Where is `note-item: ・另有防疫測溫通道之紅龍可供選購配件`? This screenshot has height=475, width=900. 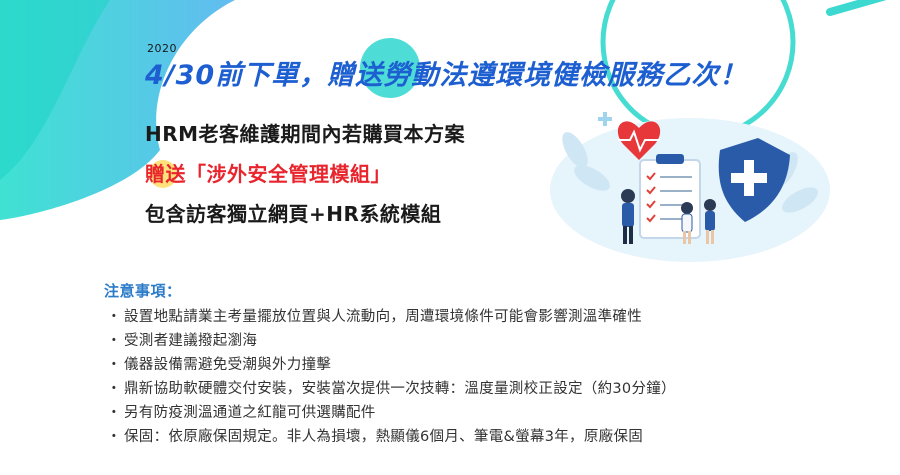
note-item: ・另有防疫測溫通道之紅龍可供選購配件 is located at coordinates (390, 413).